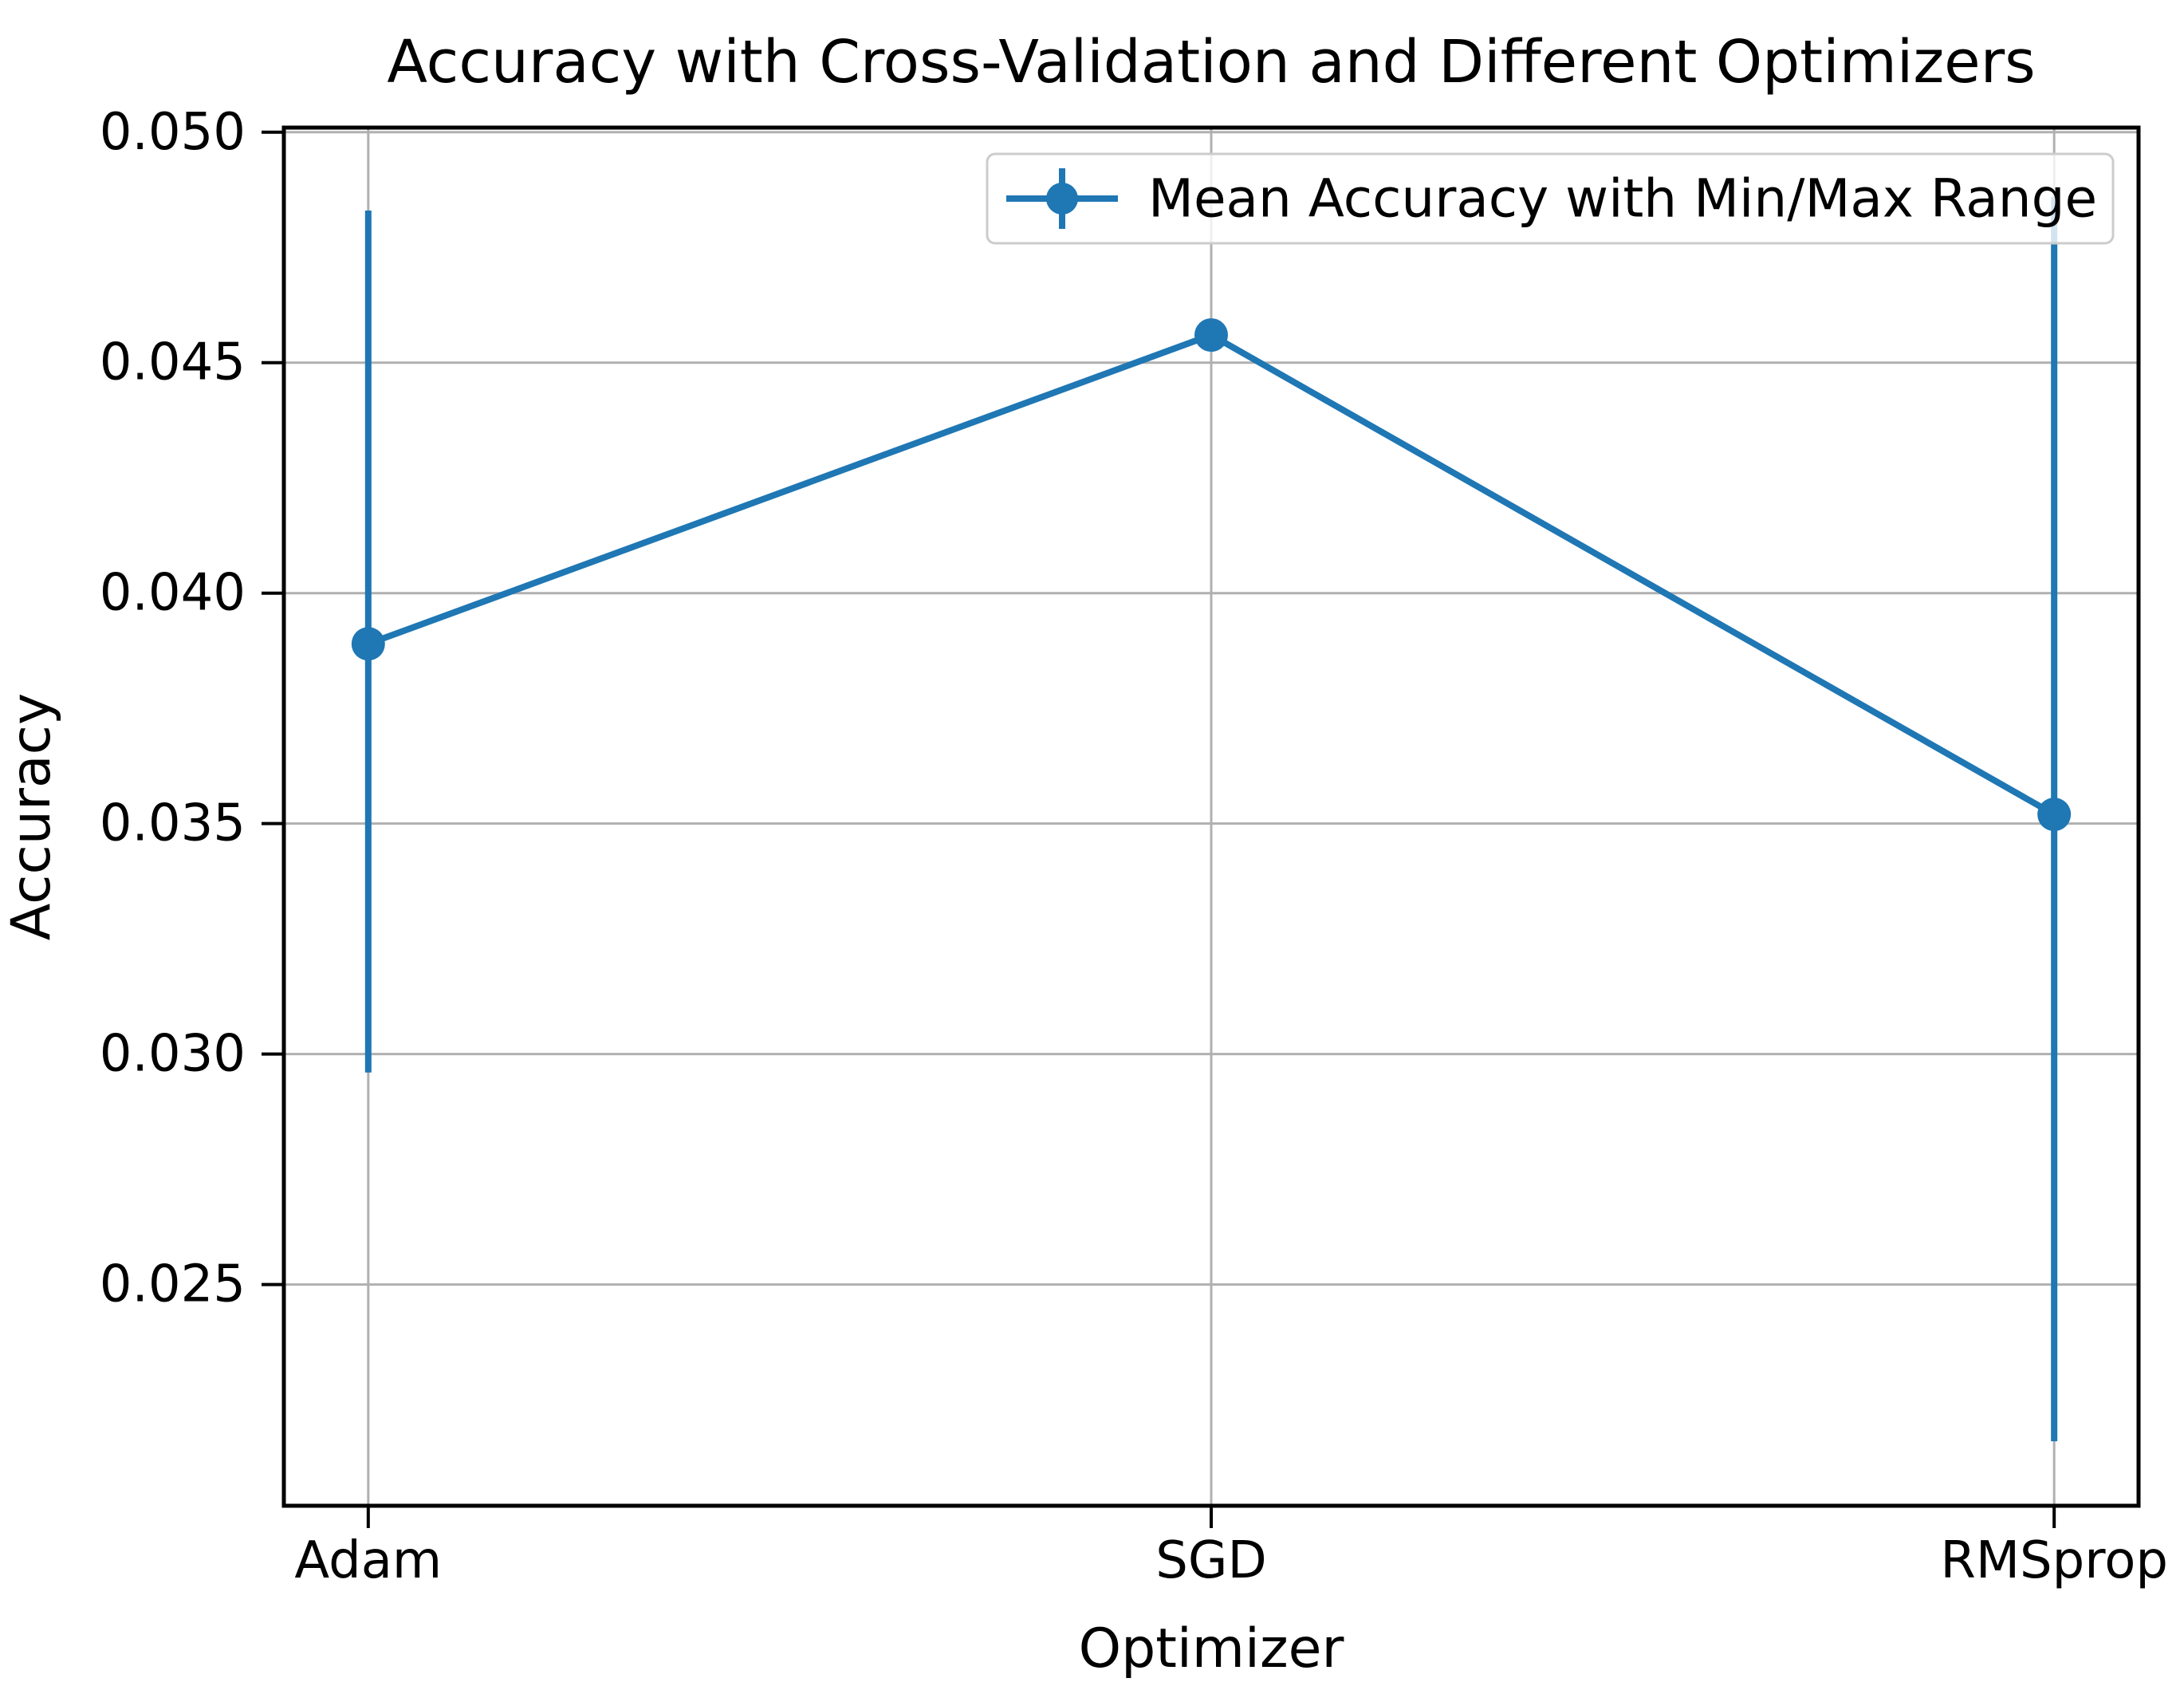  I want to click on legend-box, so click(1550, 198).